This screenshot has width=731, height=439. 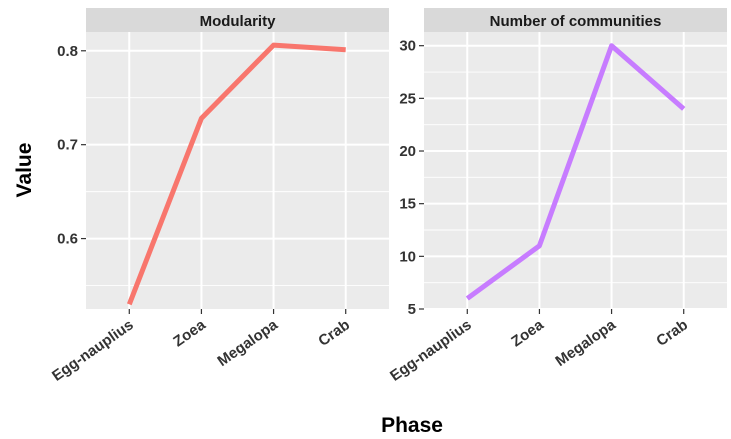 I want to click on y-tick-label: 30, so click(x=407, y=46).